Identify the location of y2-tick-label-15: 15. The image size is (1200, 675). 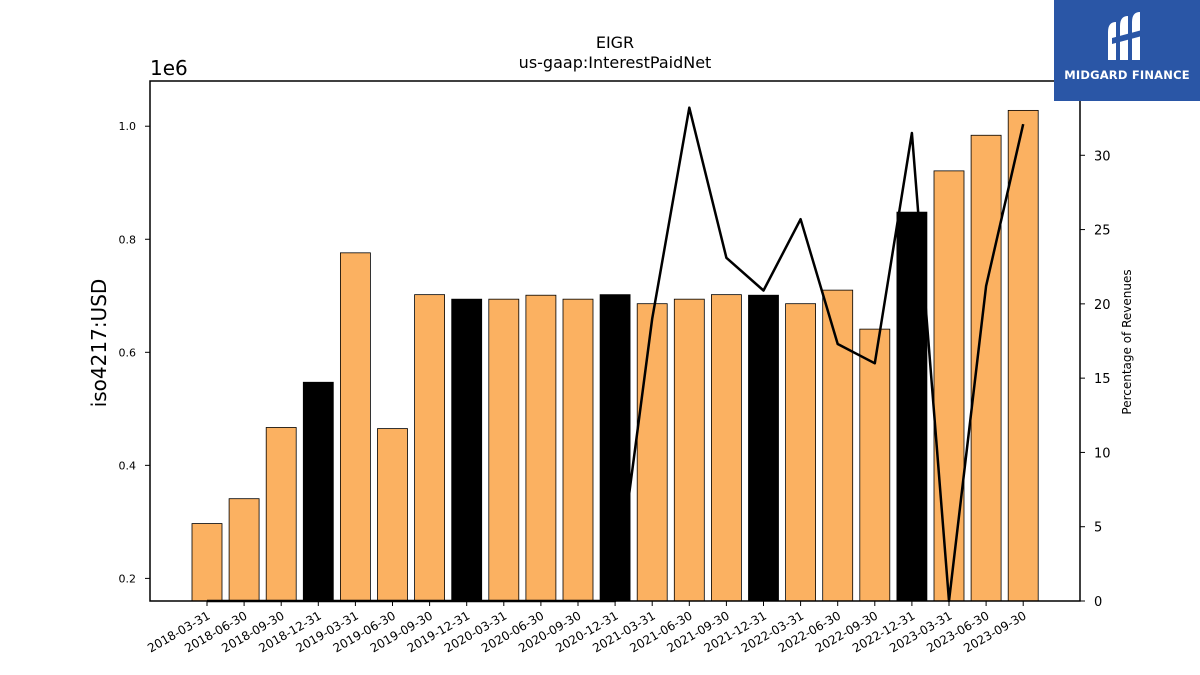
(1102, 379).